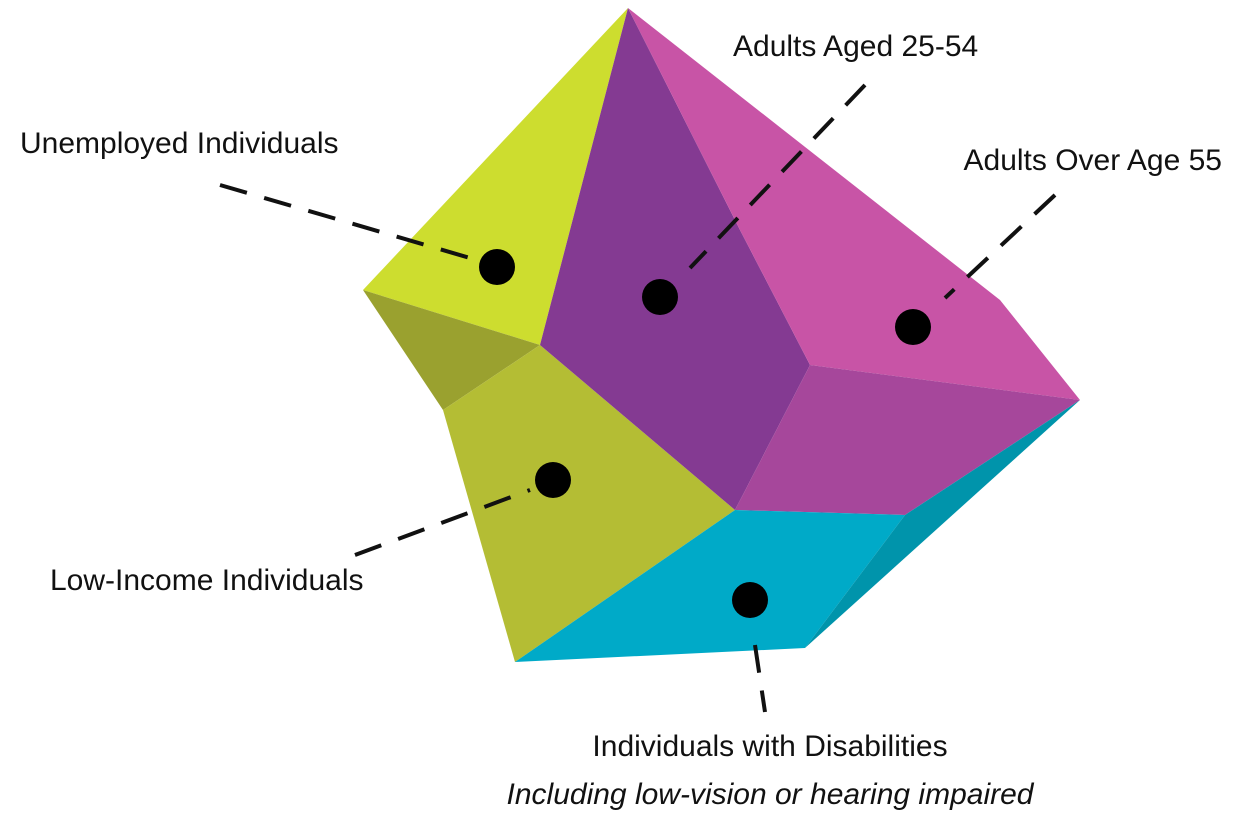 The image size is (1237, 816). I want to click on face-olive-dark, so click(451, 350).